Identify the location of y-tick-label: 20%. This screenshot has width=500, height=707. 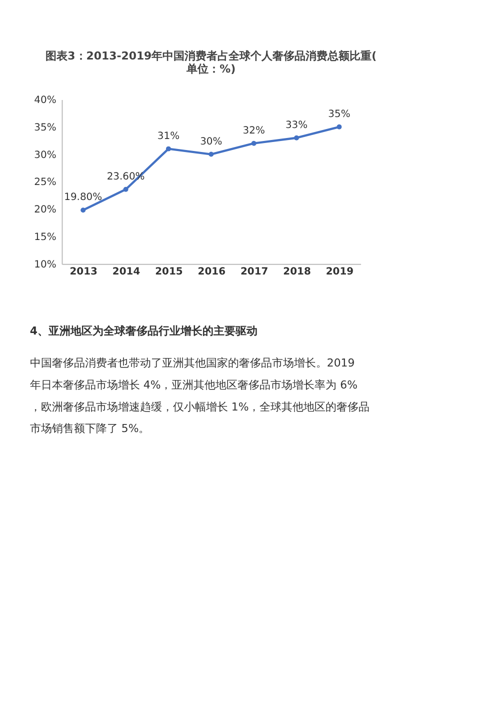
(45, 210).